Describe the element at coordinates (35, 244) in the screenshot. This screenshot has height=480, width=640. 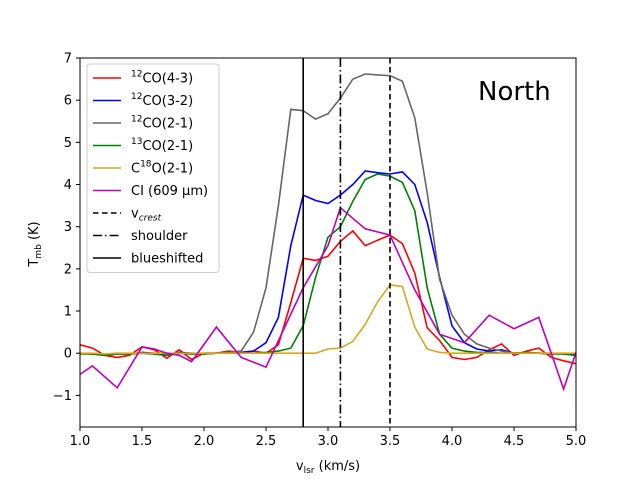
I see `y-axis-label: Tmb (K)` at that location.